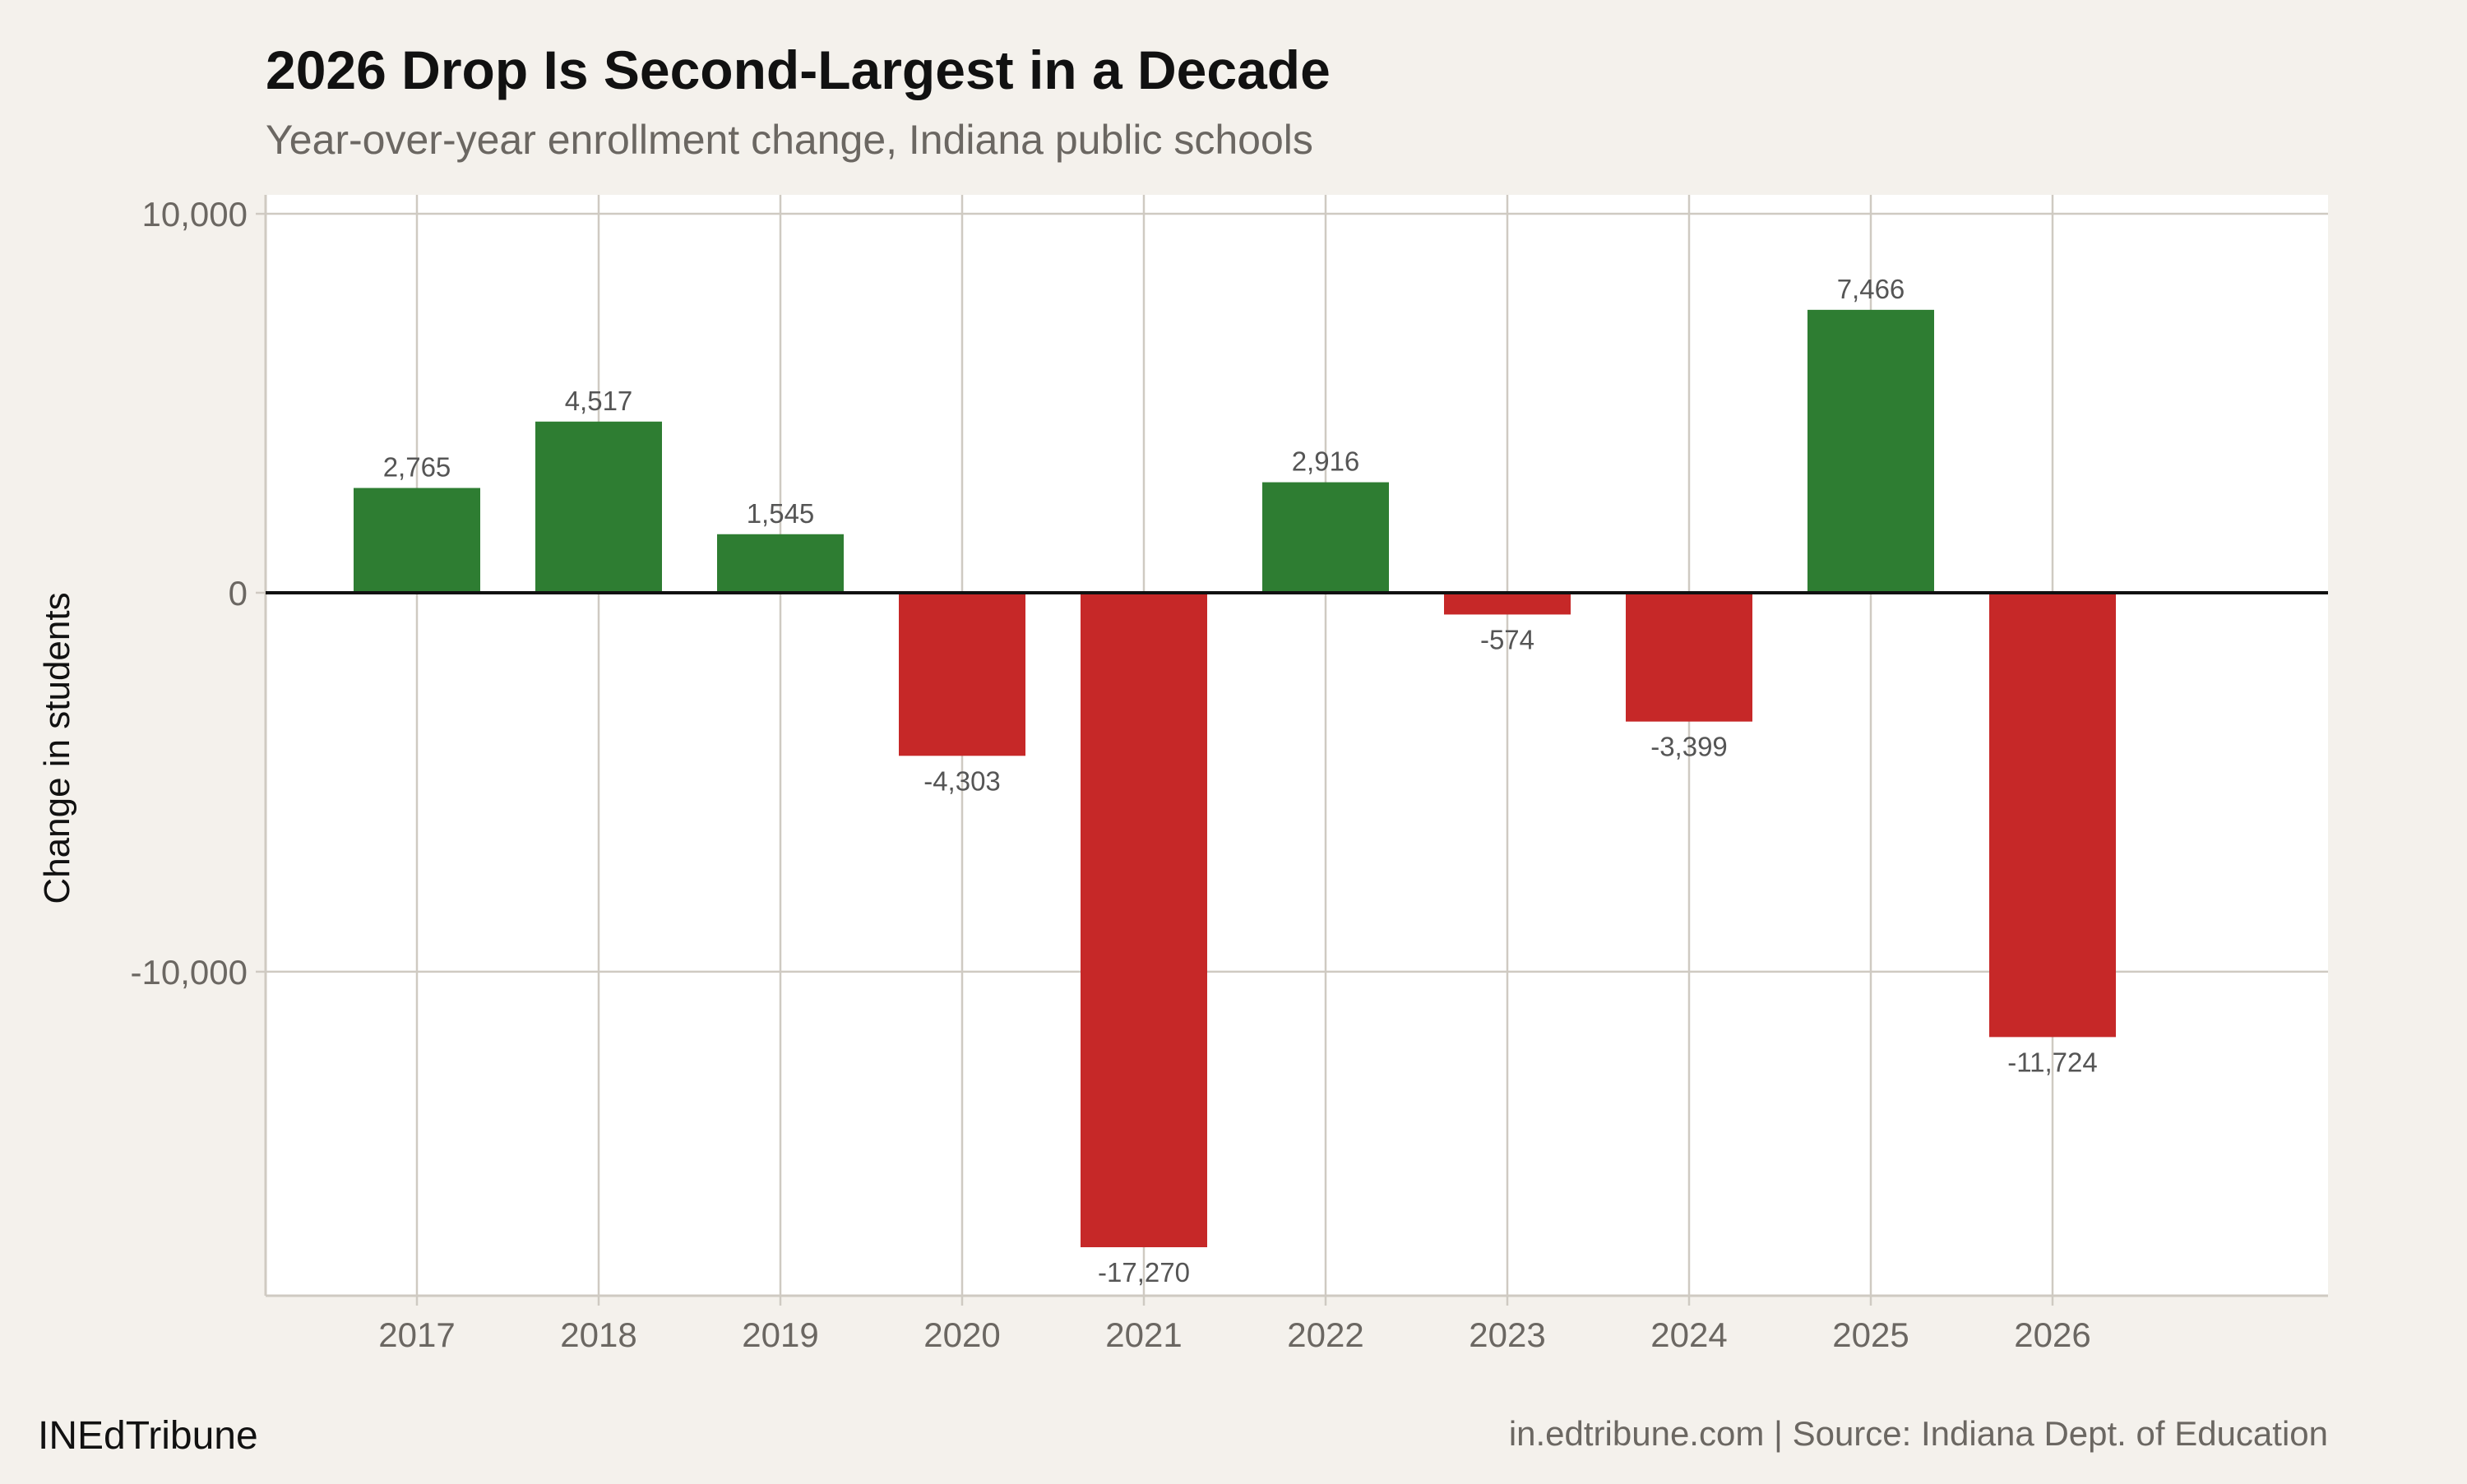 This screenshot has height=1484, width=2467. Describe the element at coordinates (1325, 537) in the screenshot. I see `bar-2022` at that location.